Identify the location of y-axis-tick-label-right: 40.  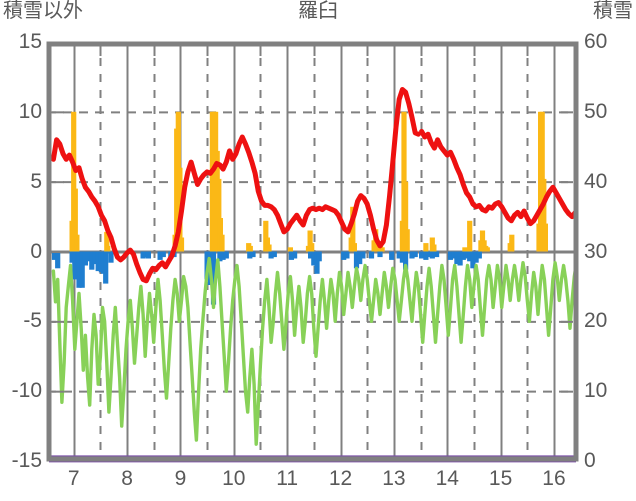
(596, 181).